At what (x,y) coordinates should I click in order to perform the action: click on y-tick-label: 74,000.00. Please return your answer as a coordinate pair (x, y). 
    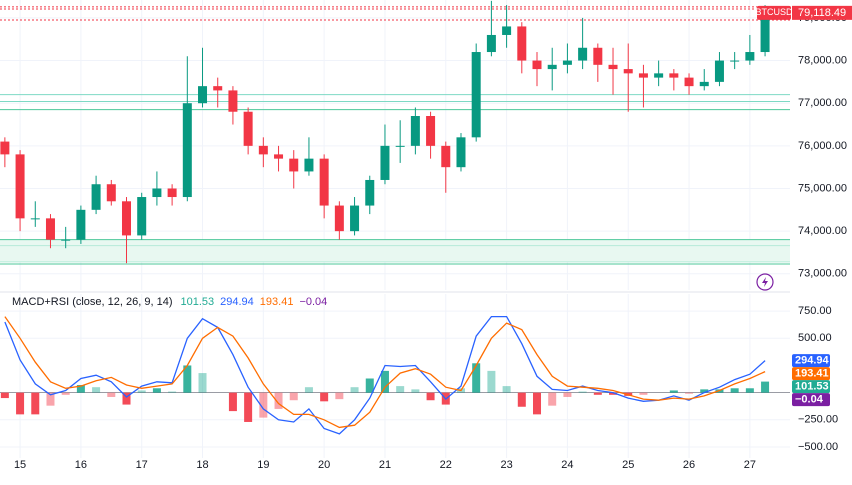
    Looking at the image, I should click on (822, 231).